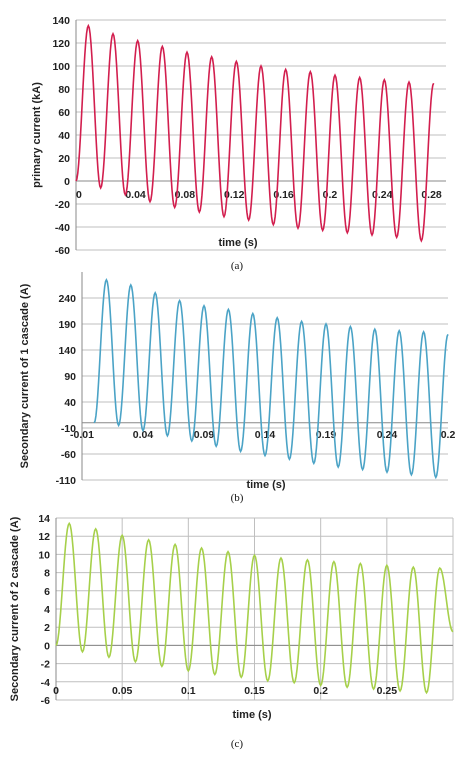 This screenshot has width=474, height=761. I want to click on y-tick-label: 10, so click(44, 555).